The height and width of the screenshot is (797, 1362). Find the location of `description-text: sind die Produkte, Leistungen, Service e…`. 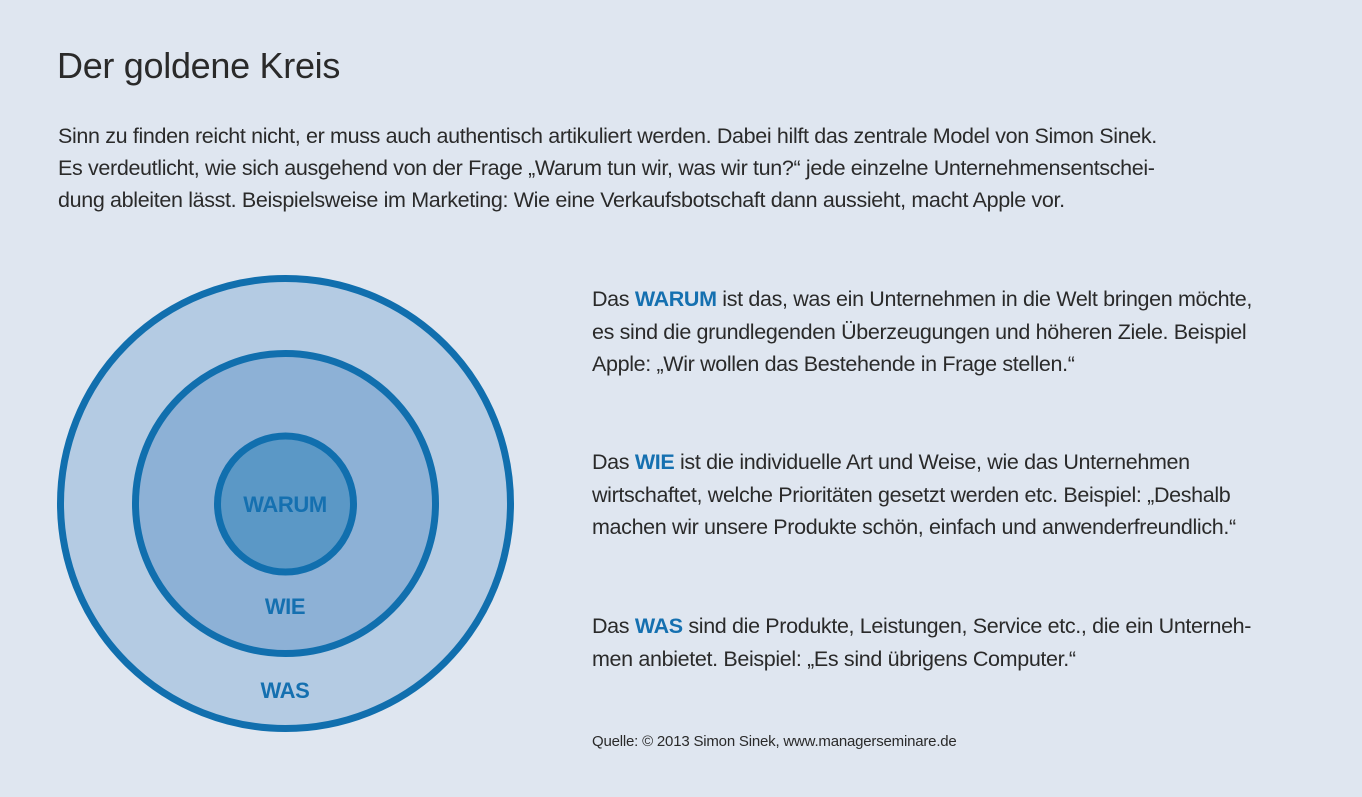

description-text: sind die Produkte, Leistungen, Service e… is located at coordinates (967, 626).